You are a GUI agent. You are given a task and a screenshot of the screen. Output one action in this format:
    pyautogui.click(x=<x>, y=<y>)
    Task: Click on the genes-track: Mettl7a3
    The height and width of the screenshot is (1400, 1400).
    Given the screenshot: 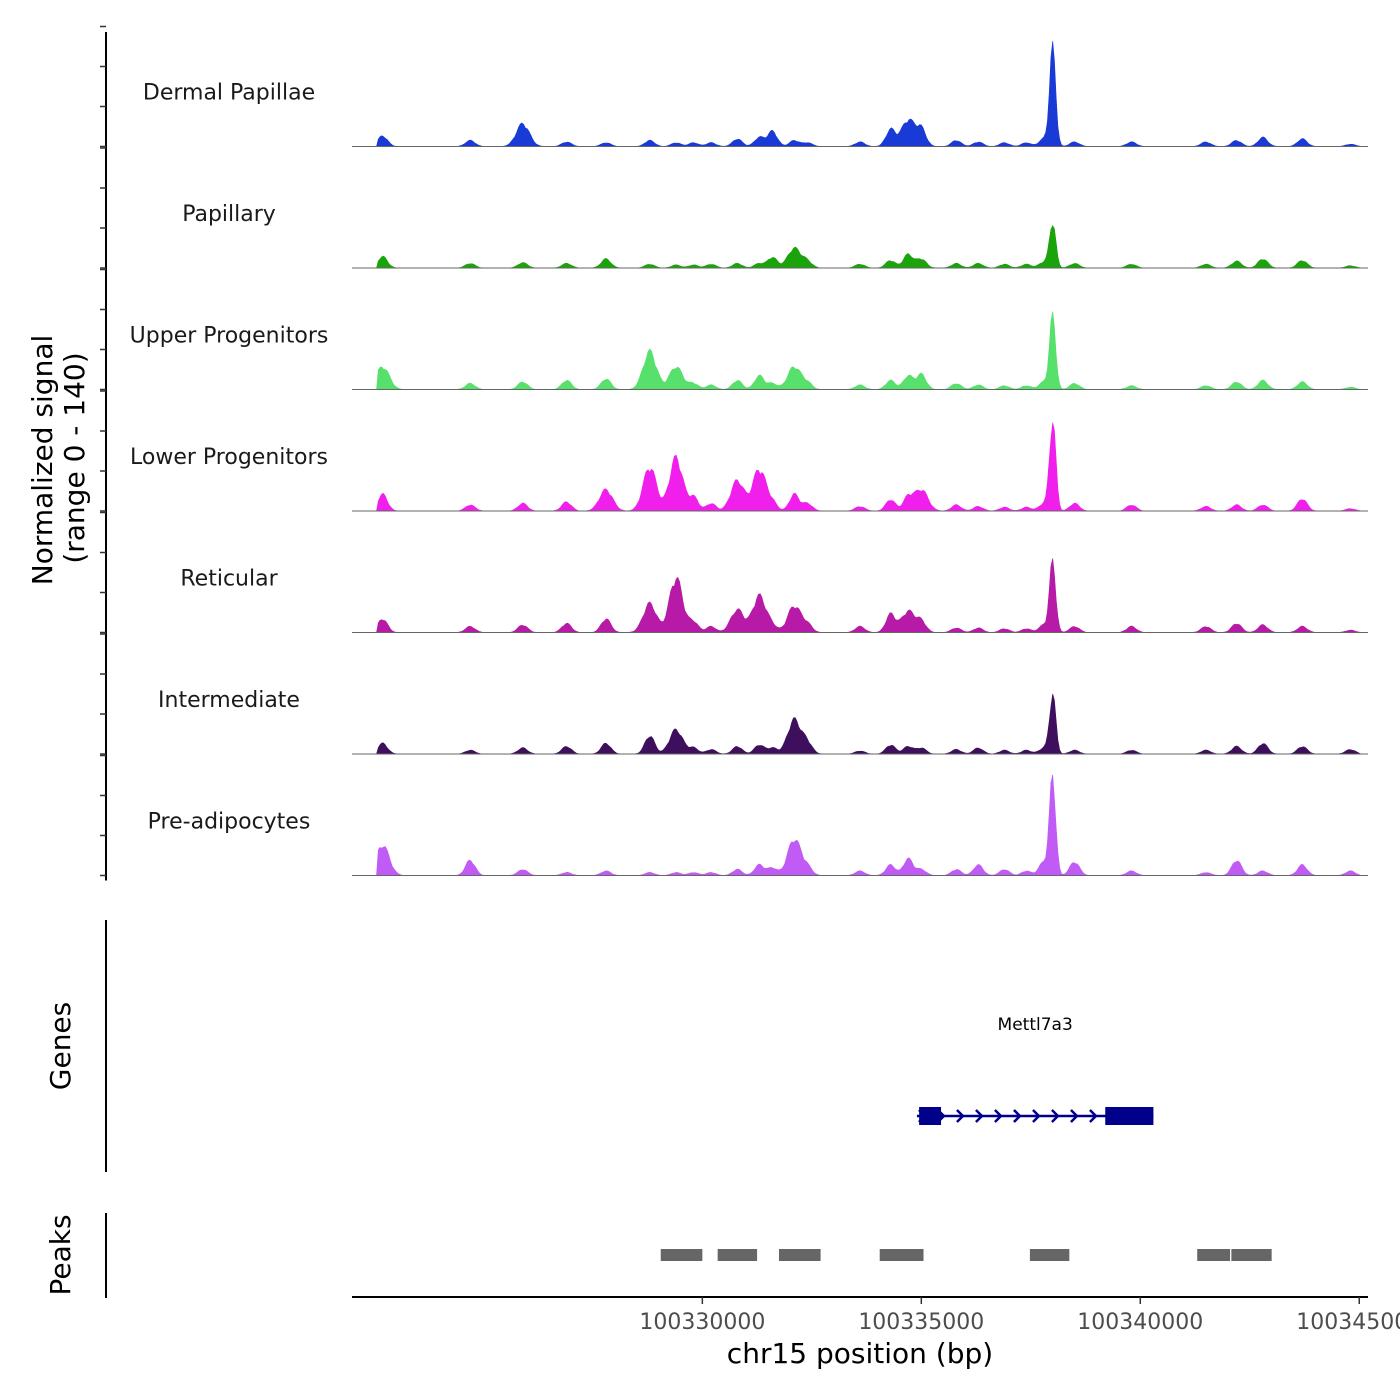 What is the action you would take?
    pyautogui.click(x=629, y=1046)
    